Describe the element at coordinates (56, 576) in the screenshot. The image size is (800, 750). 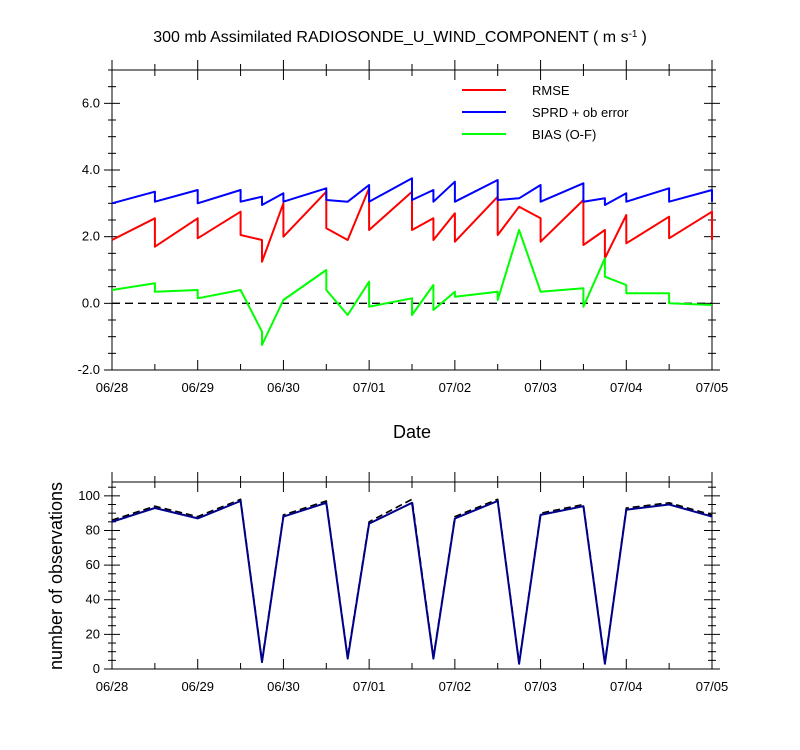
I see `y-axis-title-observations: number of observations` at that location.